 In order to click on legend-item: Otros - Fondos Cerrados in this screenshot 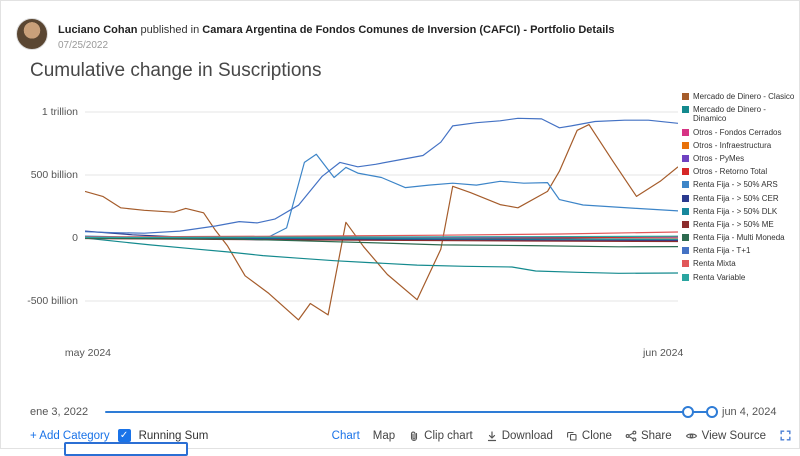, I will do `click(739, 132)`.